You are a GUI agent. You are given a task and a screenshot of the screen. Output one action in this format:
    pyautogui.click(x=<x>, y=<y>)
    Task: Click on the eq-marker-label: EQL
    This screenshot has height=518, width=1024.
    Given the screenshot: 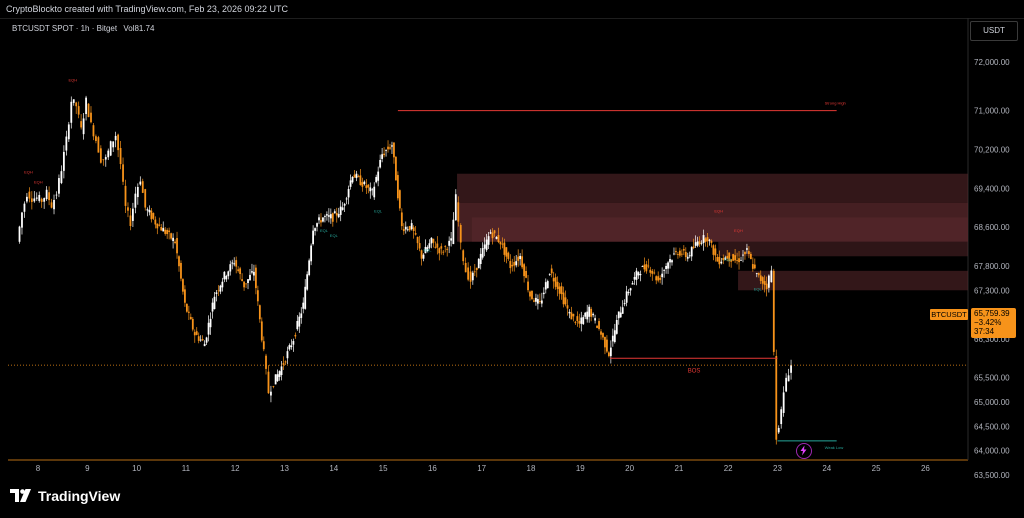 What is the action you would take?
    pyautogui.click(x=378, y=211)
    